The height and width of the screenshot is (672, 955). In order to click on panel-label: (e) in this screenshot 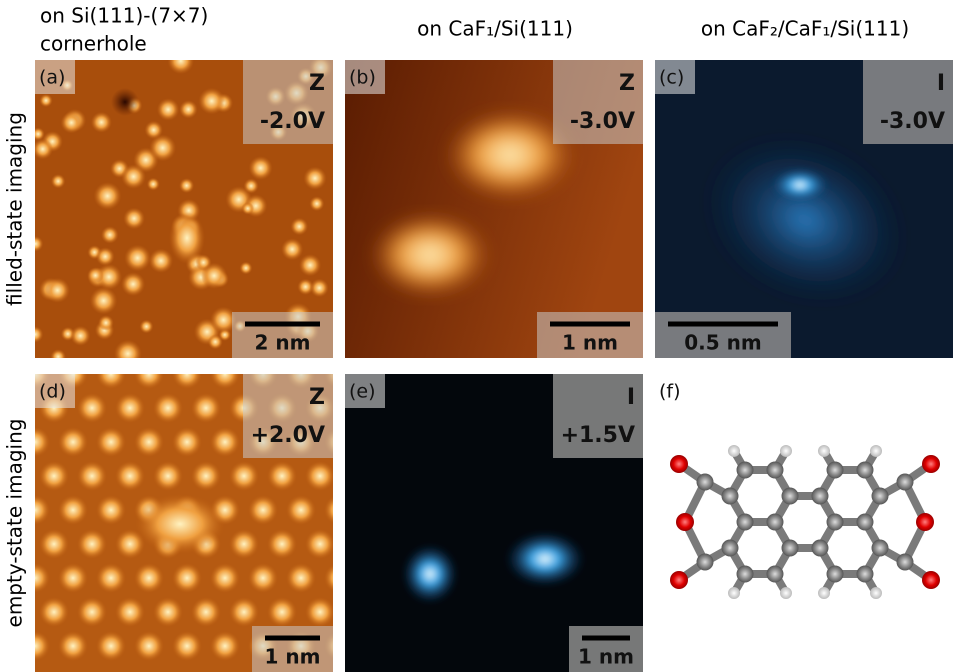, I will do `click(362, 392)`.